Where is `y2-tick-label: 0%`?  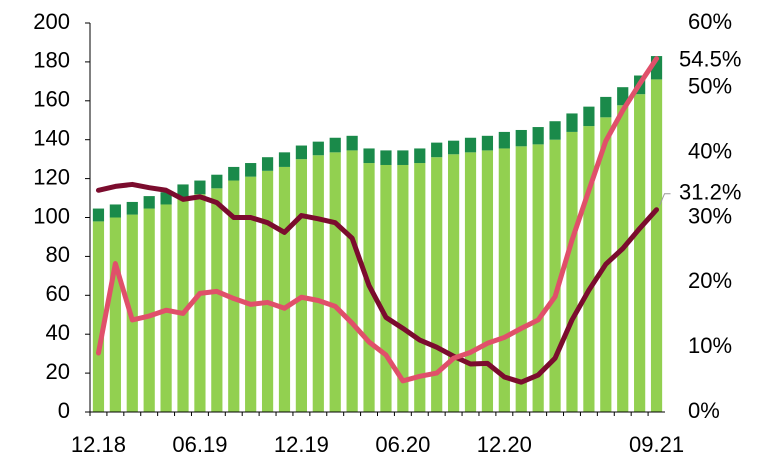 y2-tick-label: 0% is located at coordinates (704, 410).